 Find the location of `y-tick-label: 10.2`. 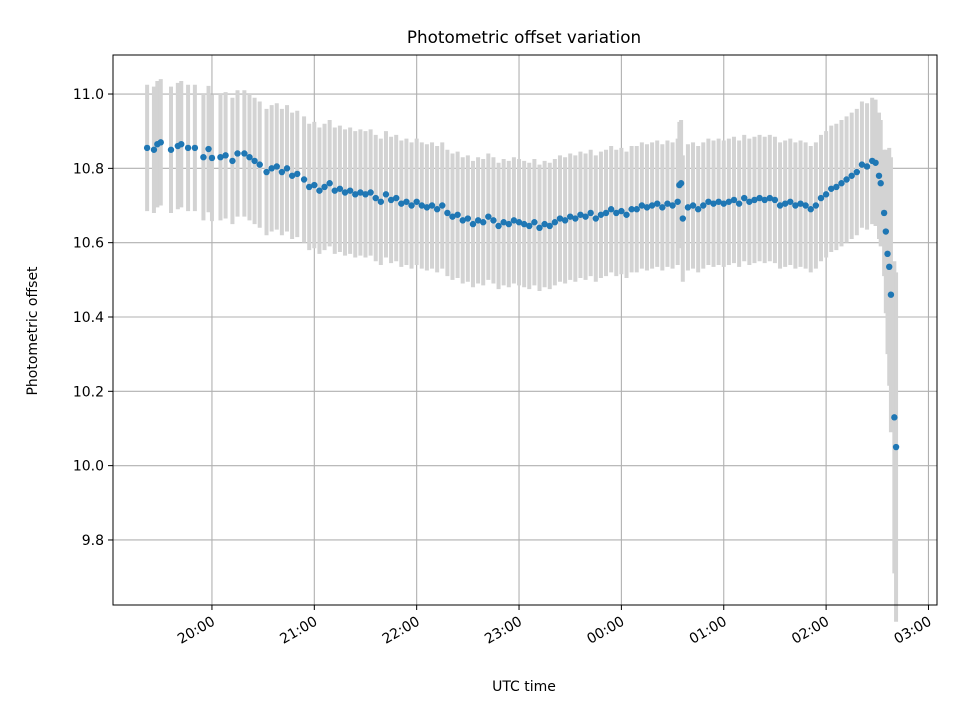

y-tick-label: 10.2 is located at coordinates (88, 392).